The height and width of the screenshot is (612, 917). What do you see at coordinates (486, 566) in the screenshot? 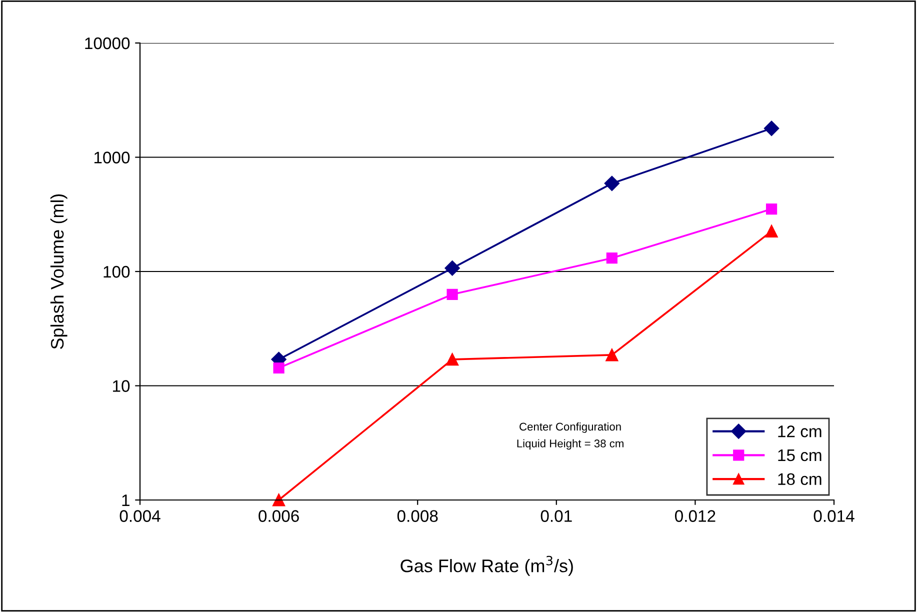
I see `x-axis-title: Gas Flow Rate (m$^{3}$/s)` at bounding box center [486, 566].